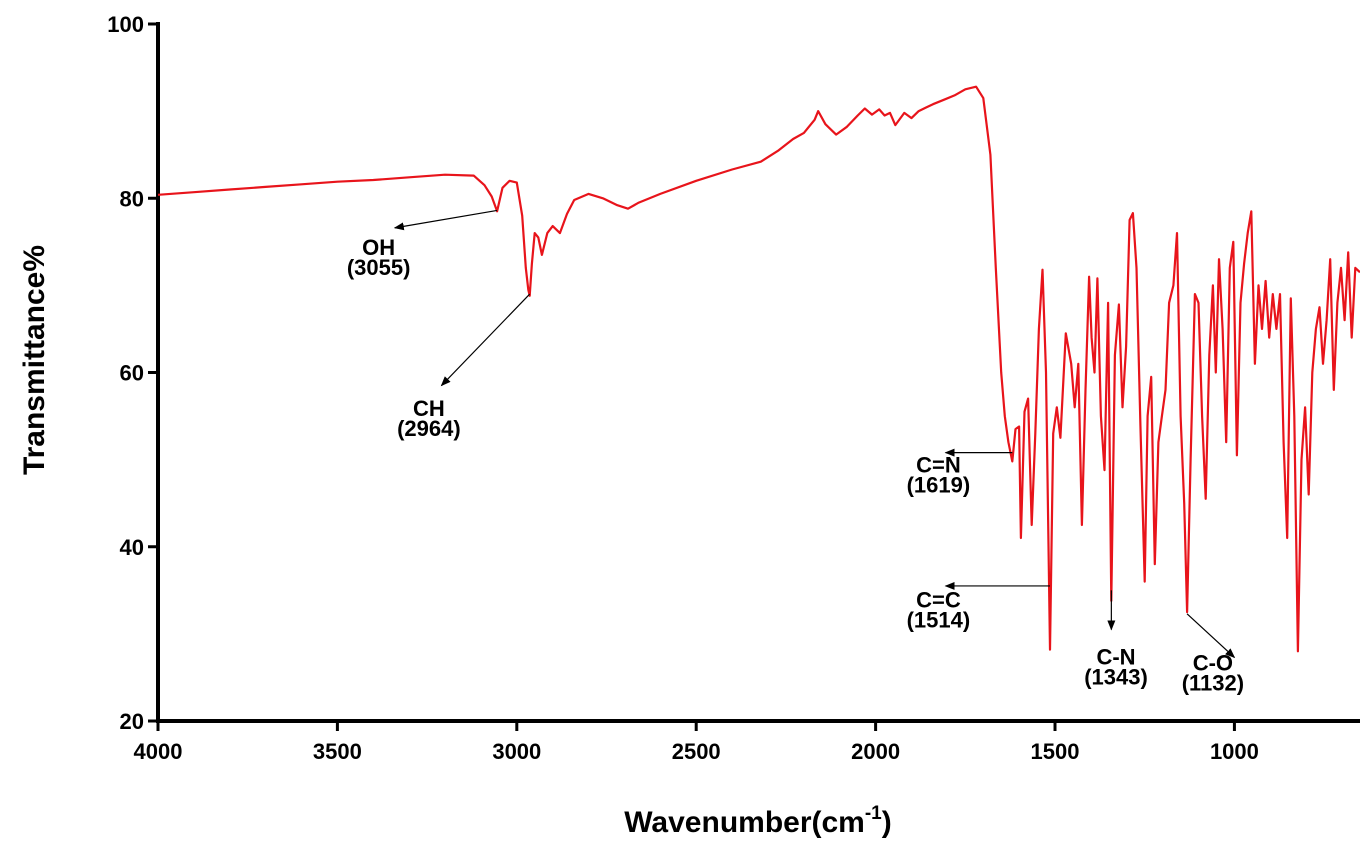  Describe the element at coordinates (429, 428) in the screenshot. I see `annotation-wavenumber-ch: (2964)` at that location.